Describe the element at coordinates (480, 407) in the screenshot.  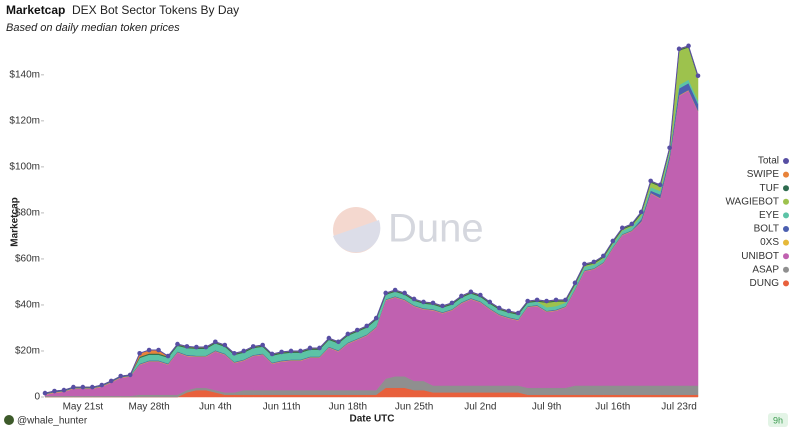
I see `x-tick-label: Jul 2nd` at that location.